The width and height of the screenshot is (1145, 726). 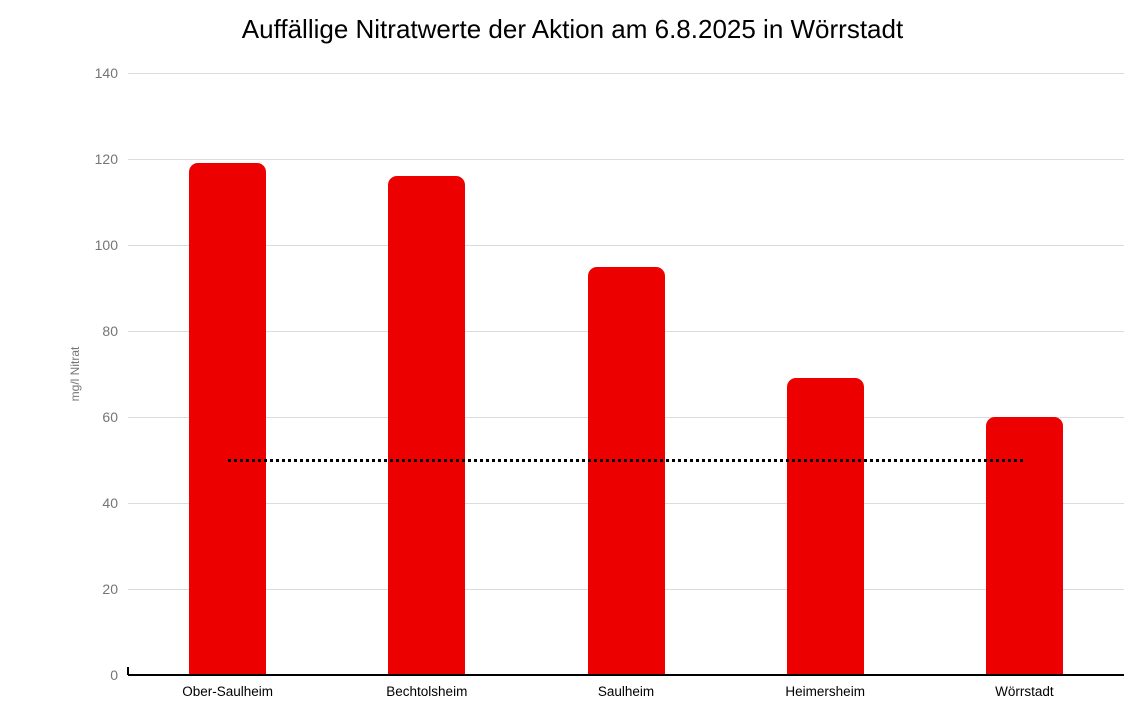 I want to click on bar-bechtolsheim, so click(x=427, y=425).